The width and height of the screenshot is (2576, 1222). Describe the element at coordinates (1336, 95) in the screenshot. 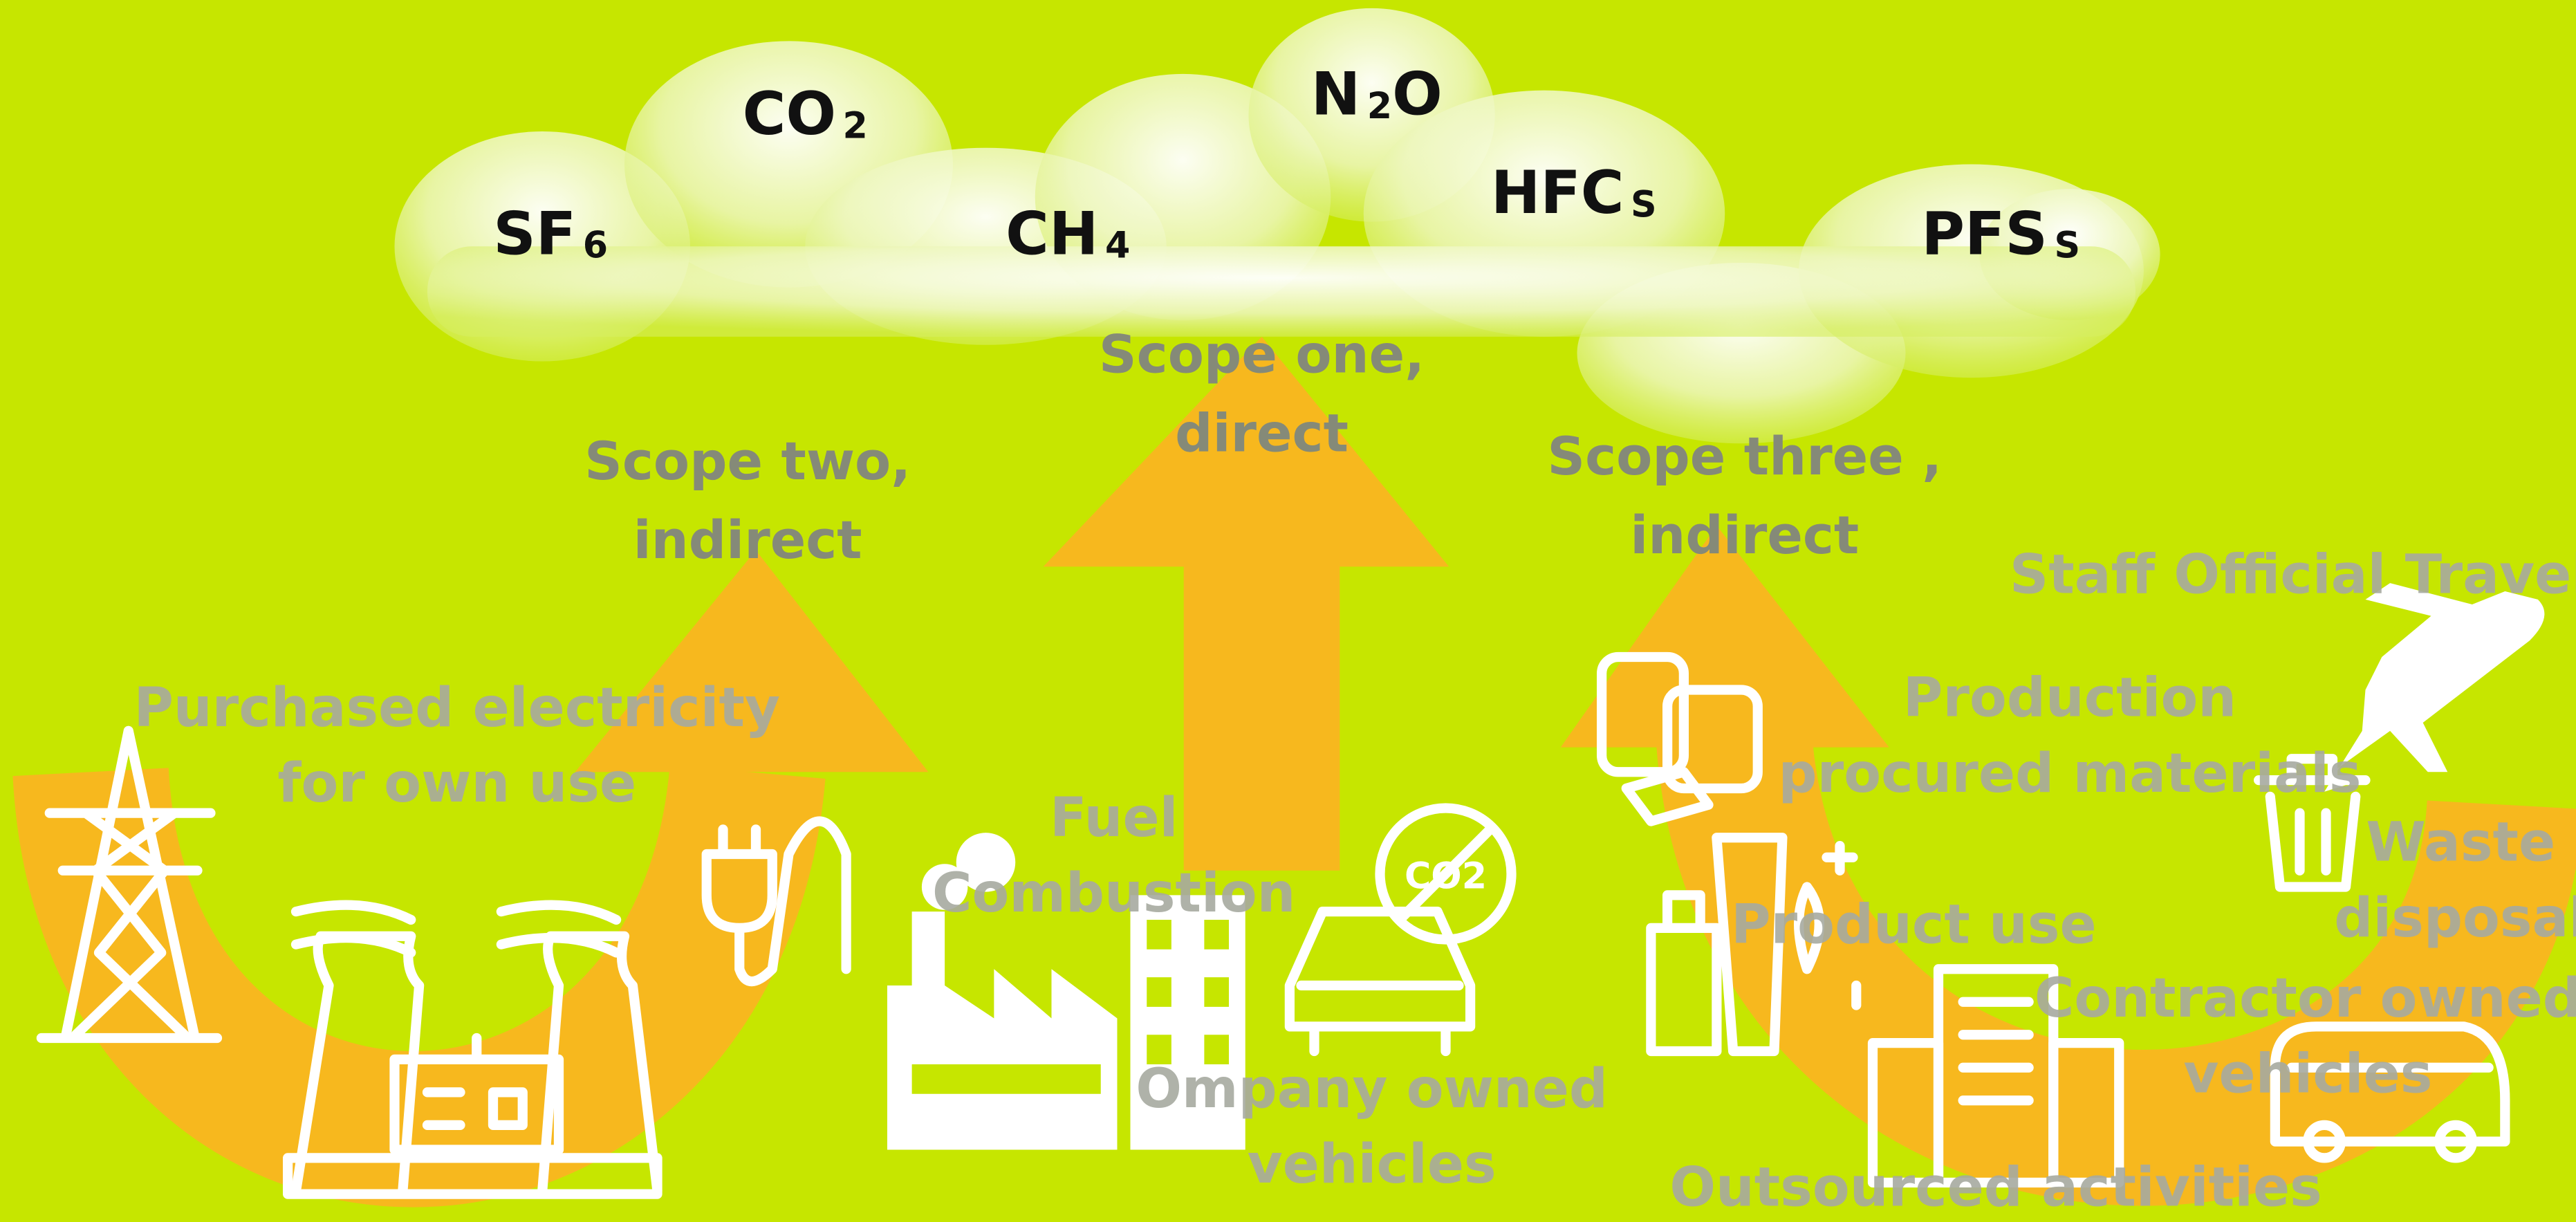

I see `gas-formula: N` at that location.